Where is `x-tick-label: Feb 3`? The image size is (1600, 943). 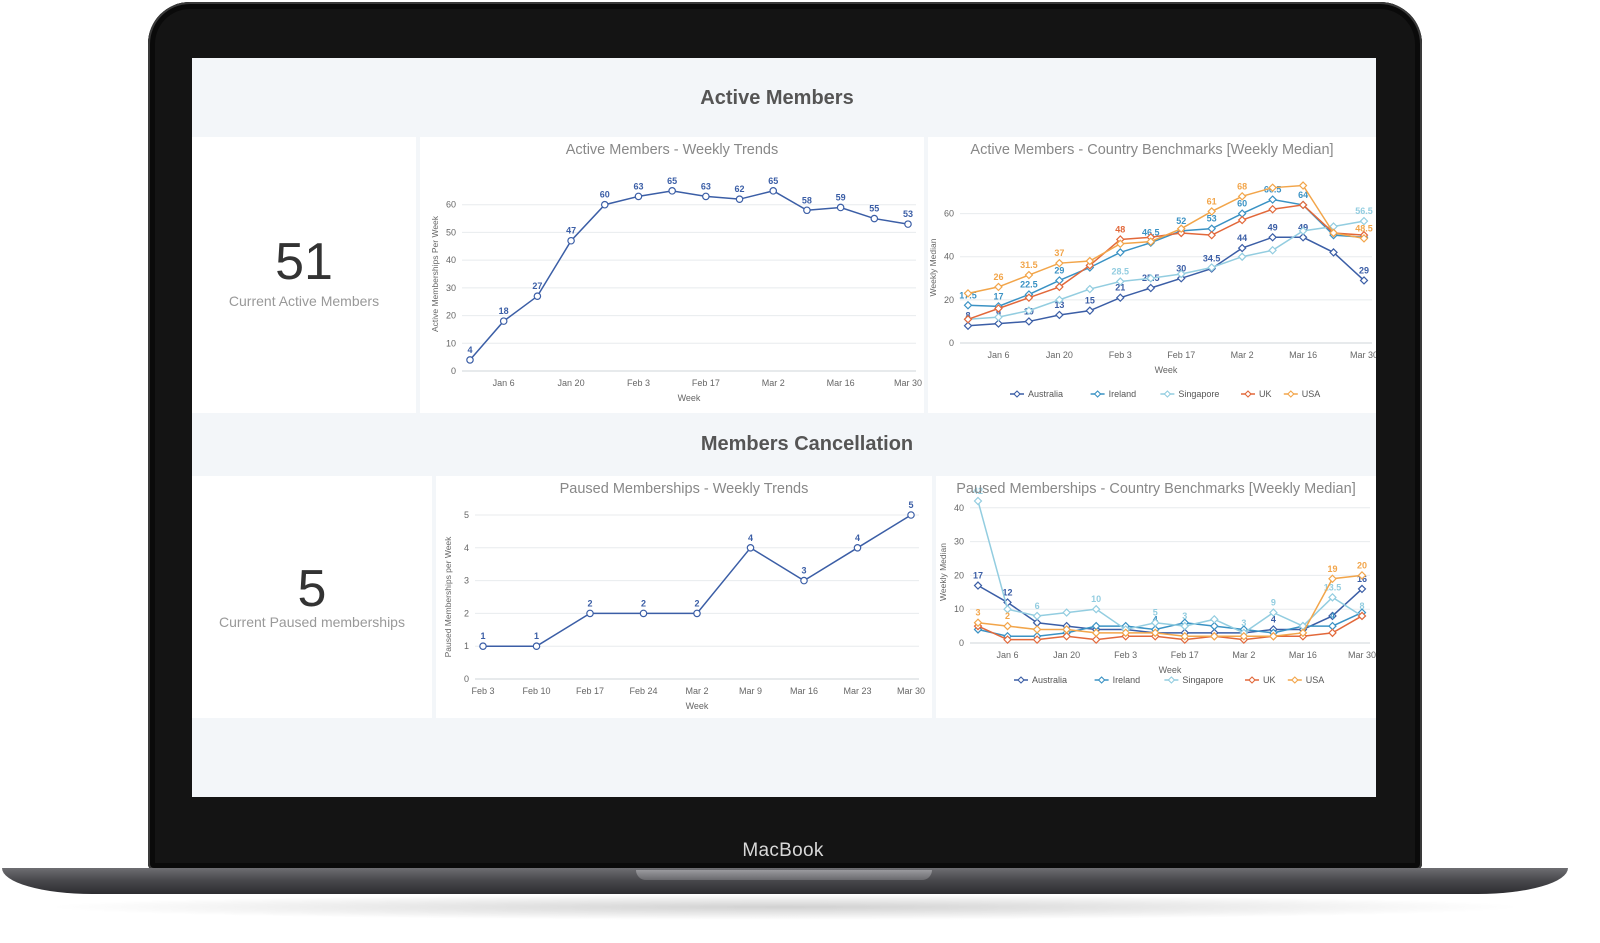 x-tick-label: Feb 3 is located at coordinates (482, 691).